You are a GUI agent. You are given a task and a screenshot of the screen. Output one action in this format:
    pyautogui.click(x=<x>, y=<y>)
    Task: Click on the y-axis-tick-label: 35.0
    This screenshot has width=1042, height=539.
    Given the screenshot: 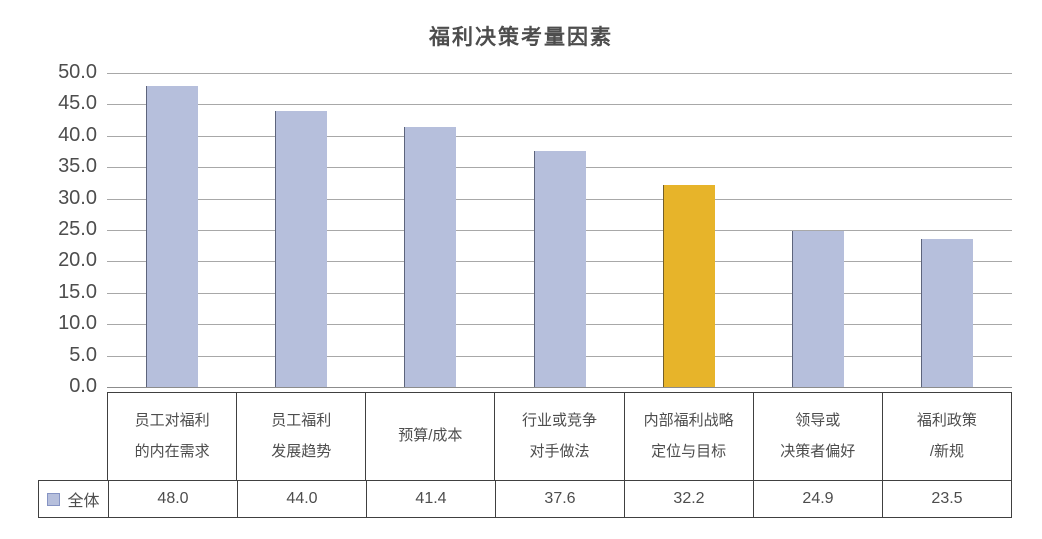 What is the action you would take?
    pyautogui.click(x=77, y=166)
    